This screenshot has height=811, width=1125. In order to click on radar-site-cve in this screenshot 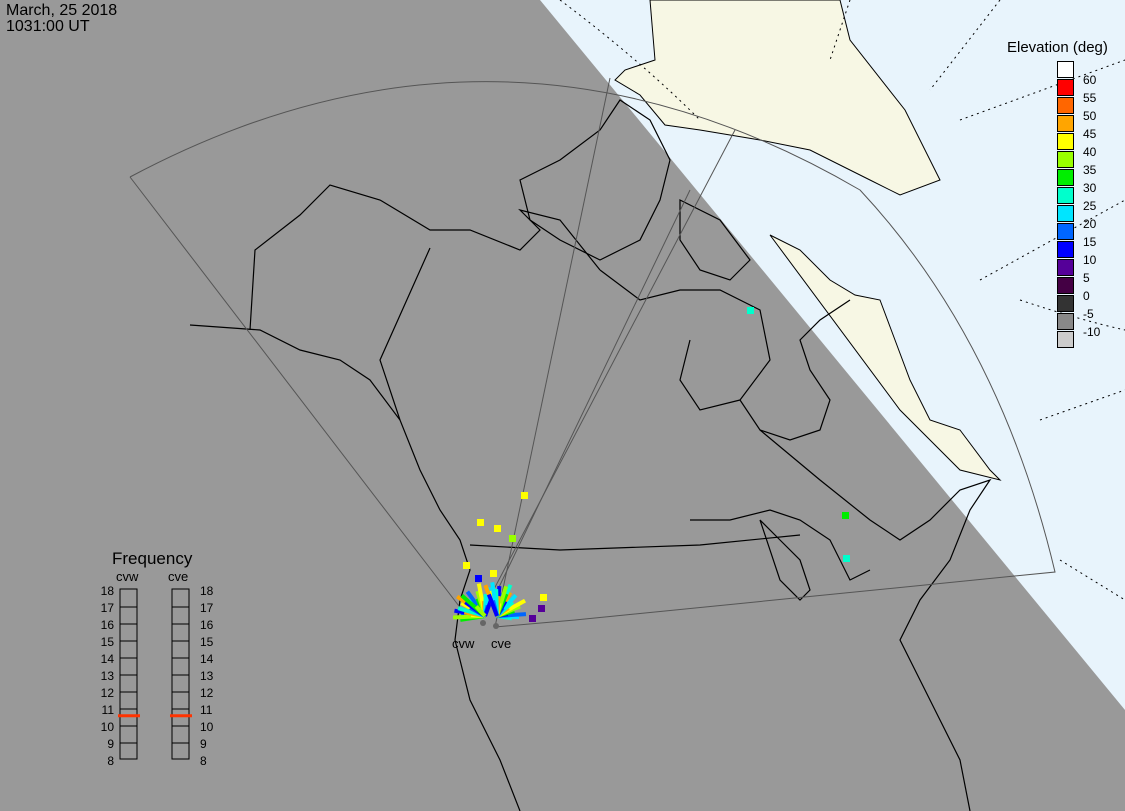, I will do `click(496, 626)`.